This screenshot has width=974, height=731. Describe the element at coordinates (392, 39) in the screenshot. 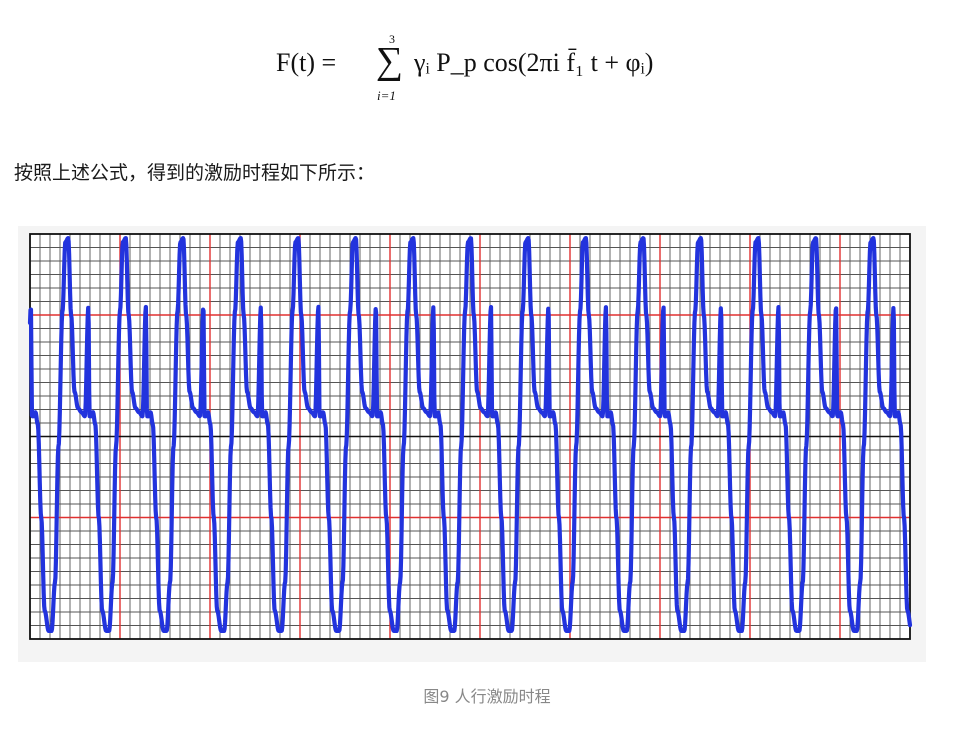

I see `sum-upper-limit: 3` at that location.